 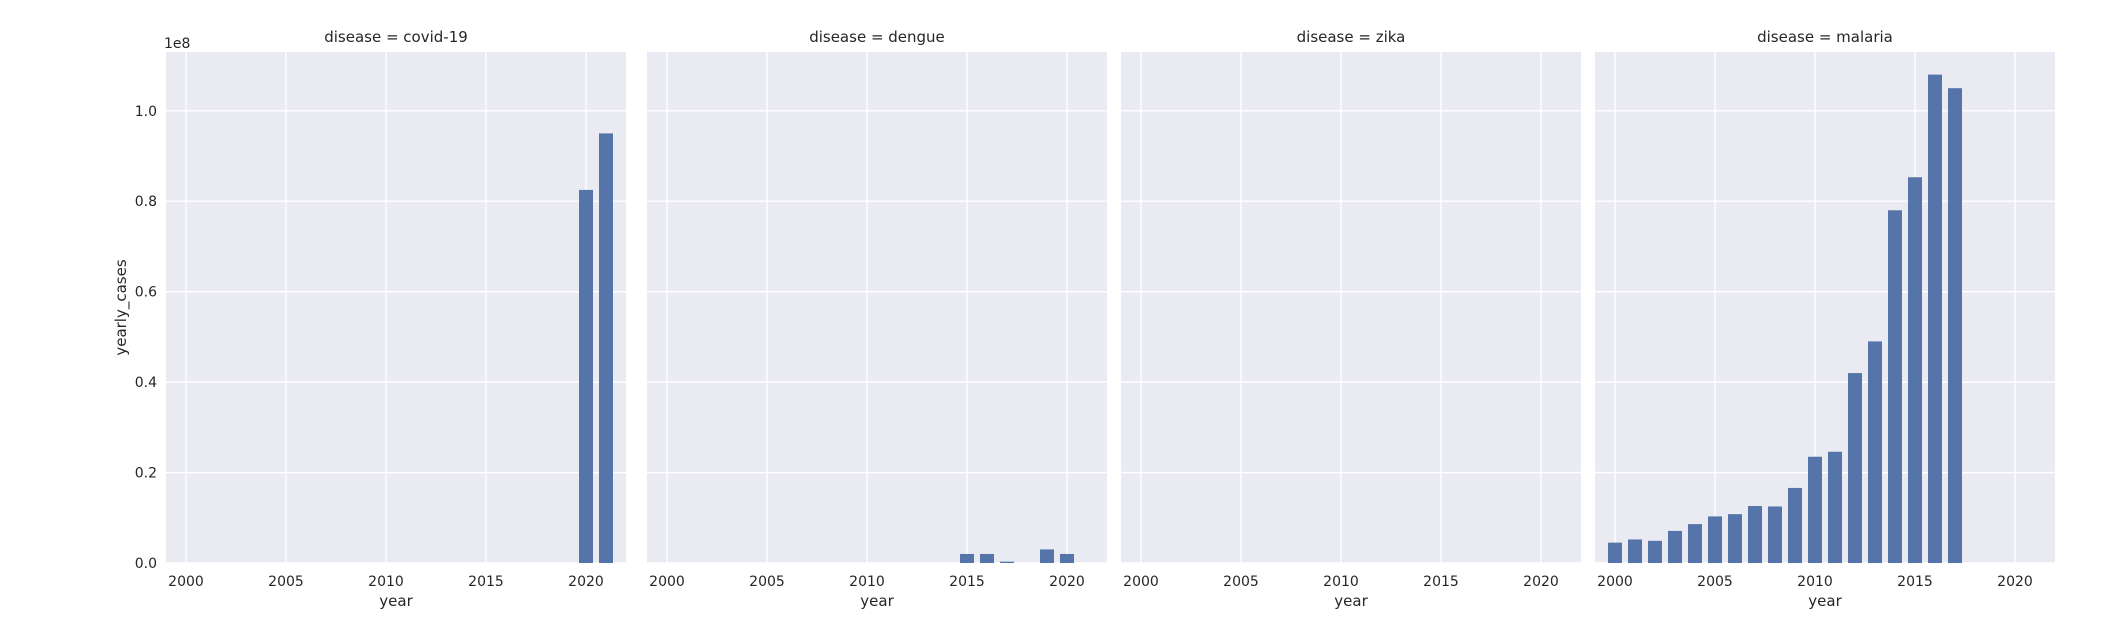 I want to click on panel-2-xlabel: year, so click(x=1351, y=601).